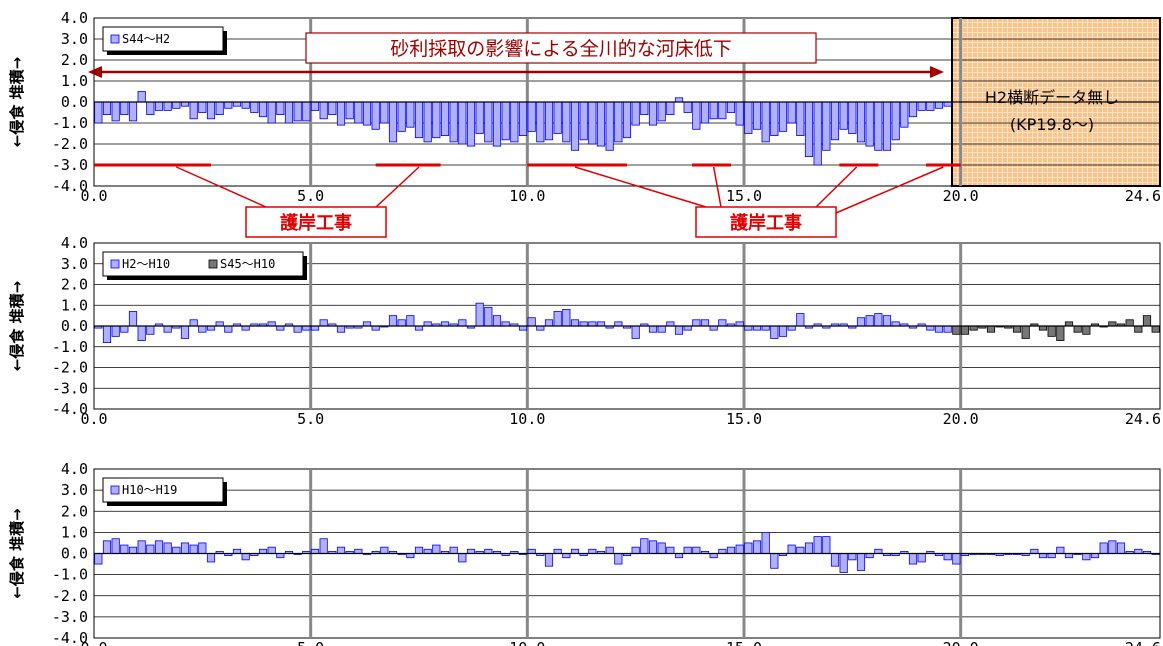  I want to click on legend-box, so click(163, 39).